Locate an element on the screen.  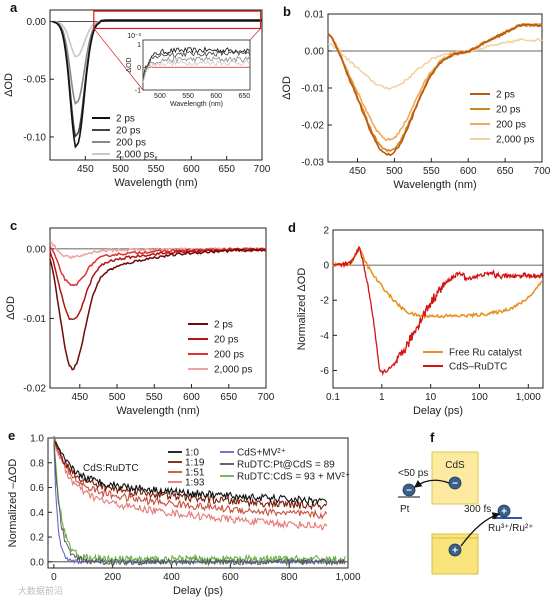
x-axis-label: Wavelength (nm) is located at coordinates (434, 185).